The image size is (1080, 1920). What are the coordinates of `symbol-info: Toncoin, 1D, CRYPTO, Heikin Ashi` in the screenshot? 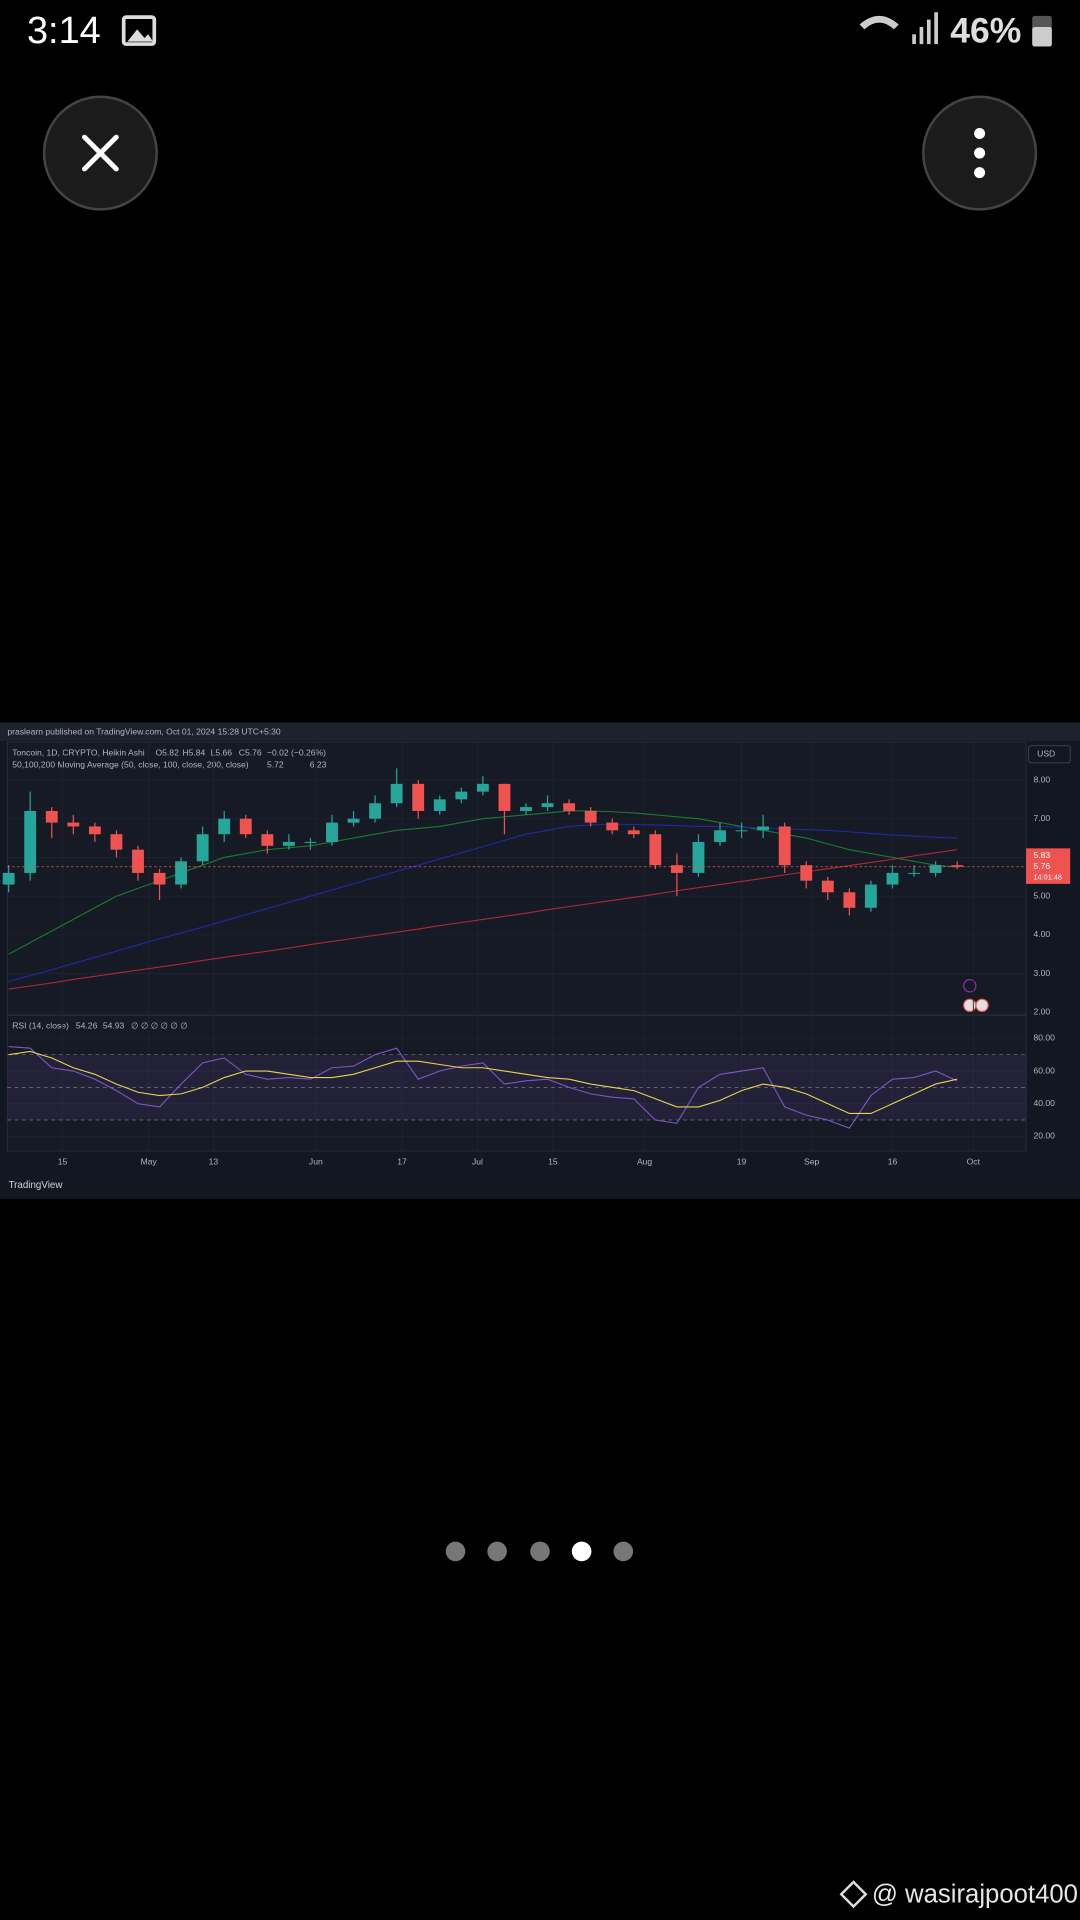 It's located at (78, 752).